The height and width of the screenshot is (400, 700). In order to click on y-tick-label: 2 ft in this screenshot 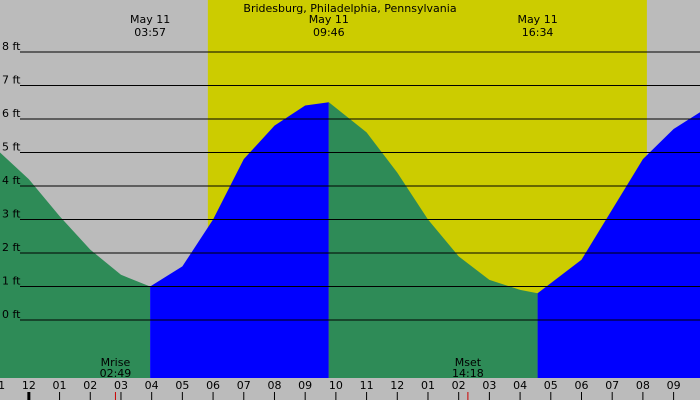, I will do `click(11, 247)`.